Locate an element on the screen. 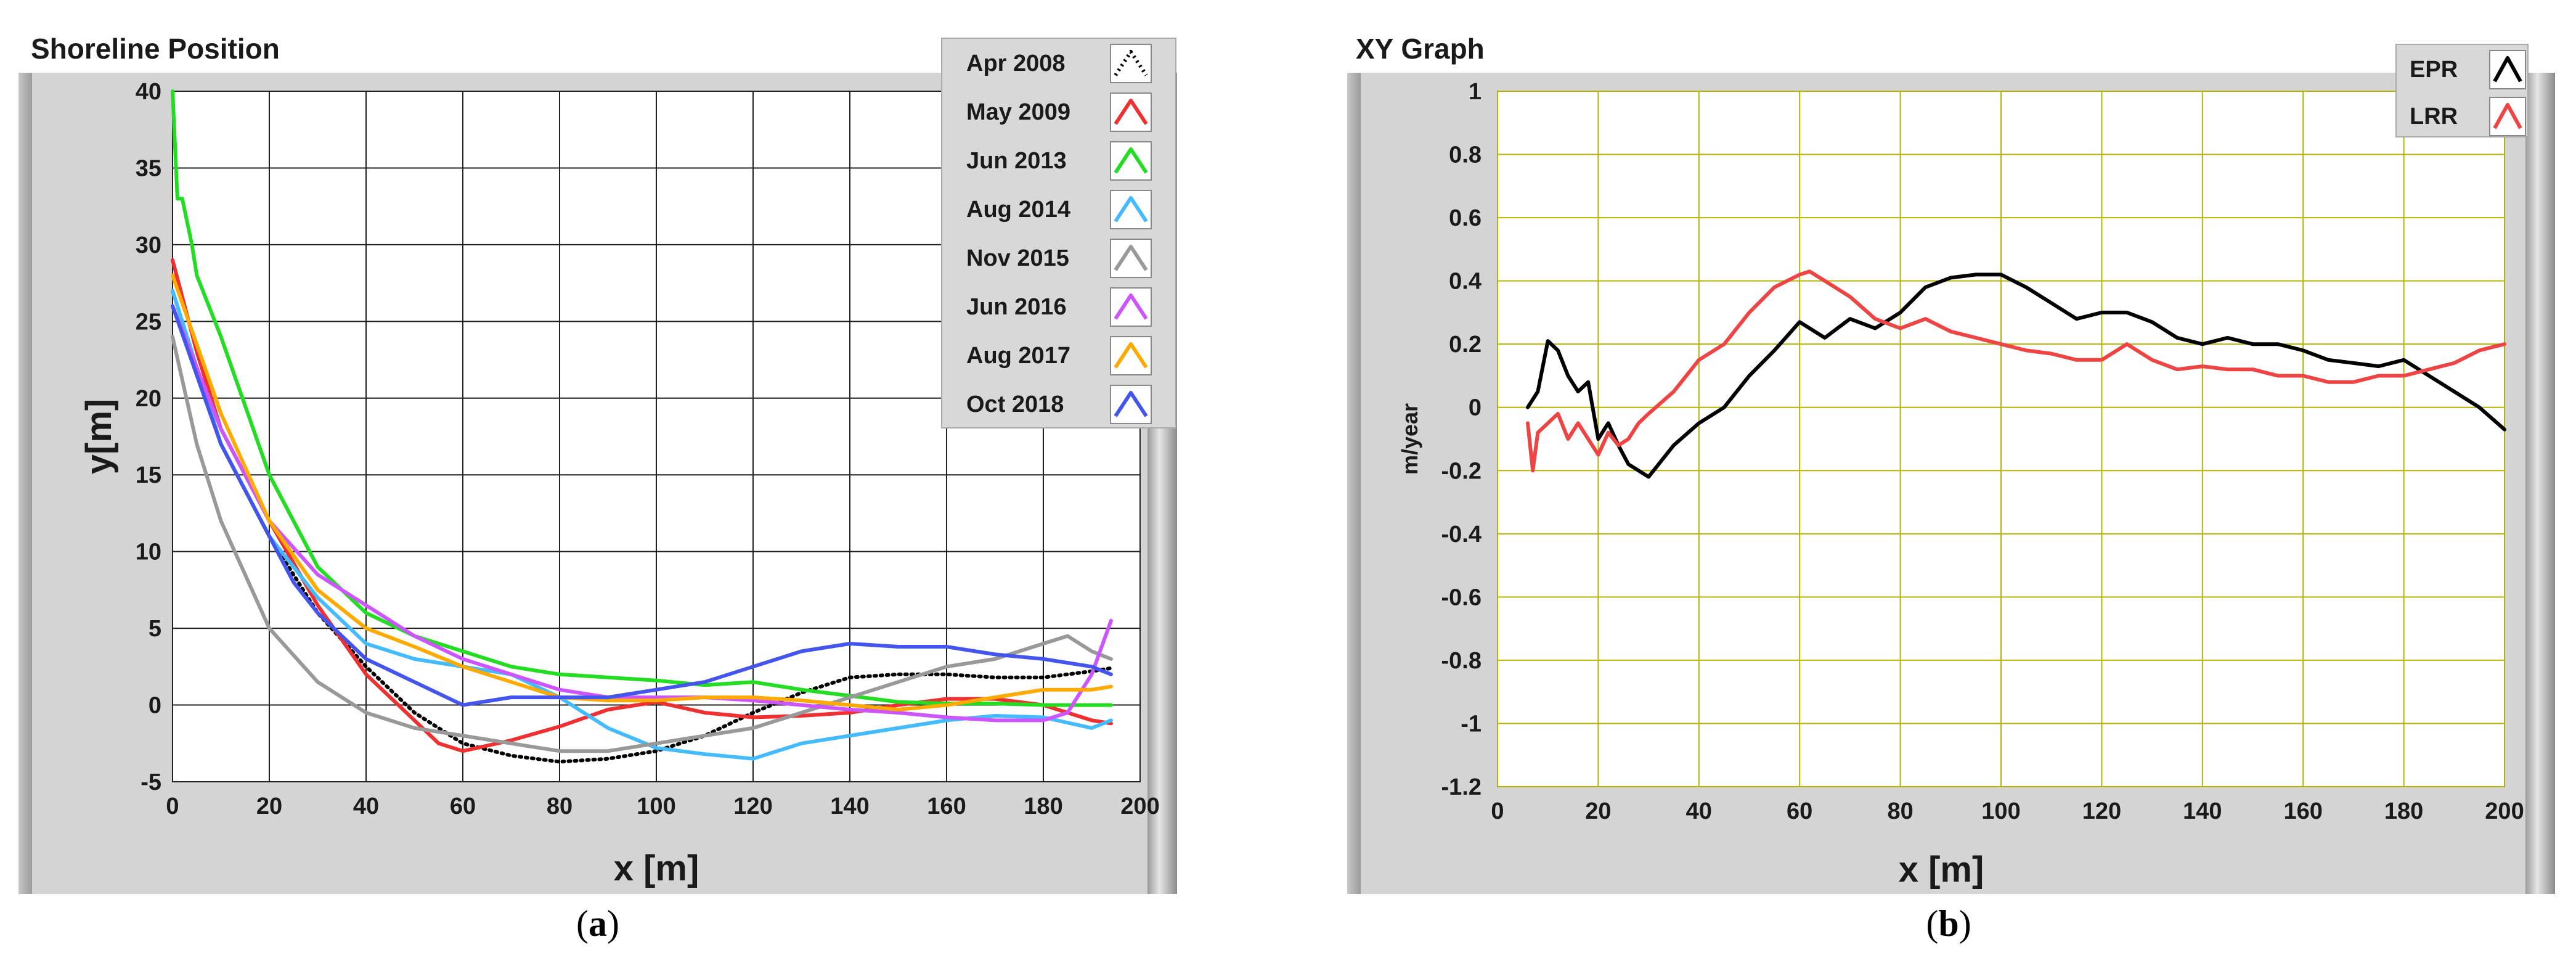 This screenshot has width=2576, height=963. chart-a-legend-swatch-aug-2017 is located at coordinates (1131, 356).